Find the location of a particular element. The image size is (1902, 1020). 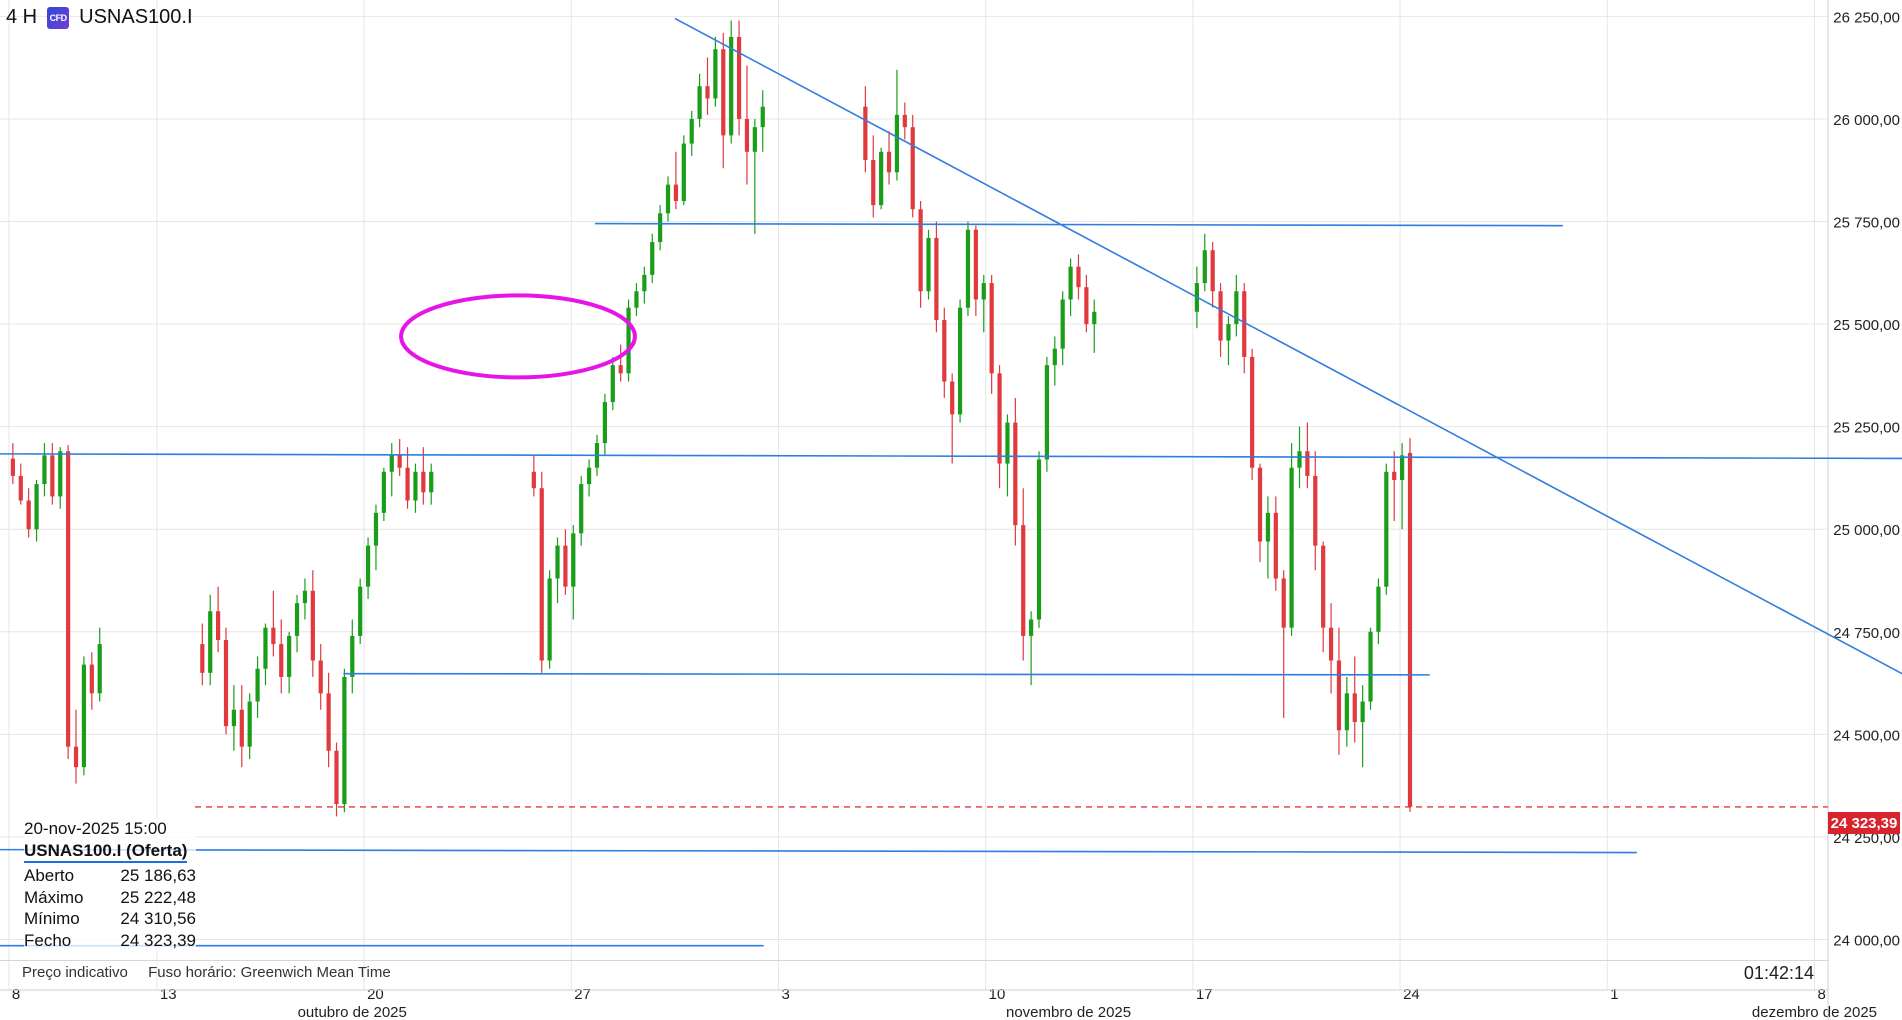

cfd-icon: CFD is located at coordinates (58, 17).